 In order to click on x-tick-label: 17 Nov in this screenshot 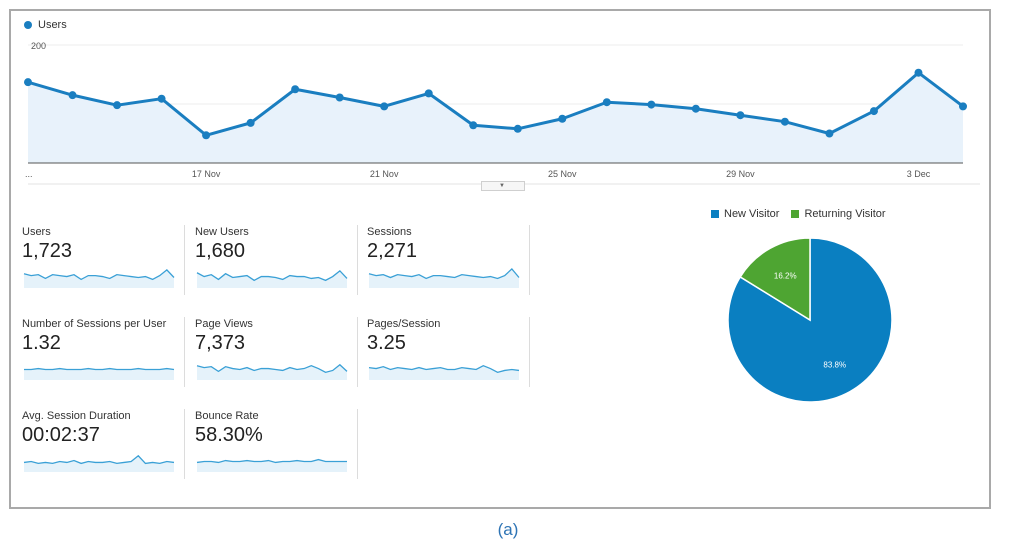, I will do `click(206, 174)`.